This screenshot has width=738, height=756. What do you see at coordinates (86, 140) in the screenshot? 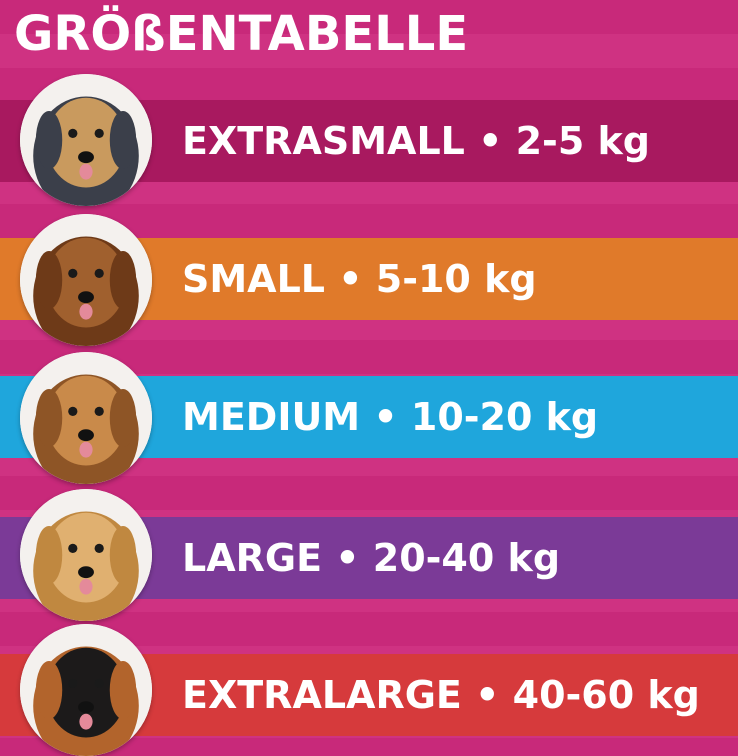
I see `yorkshire-terrier-photo` at bounding box center [86, 140].